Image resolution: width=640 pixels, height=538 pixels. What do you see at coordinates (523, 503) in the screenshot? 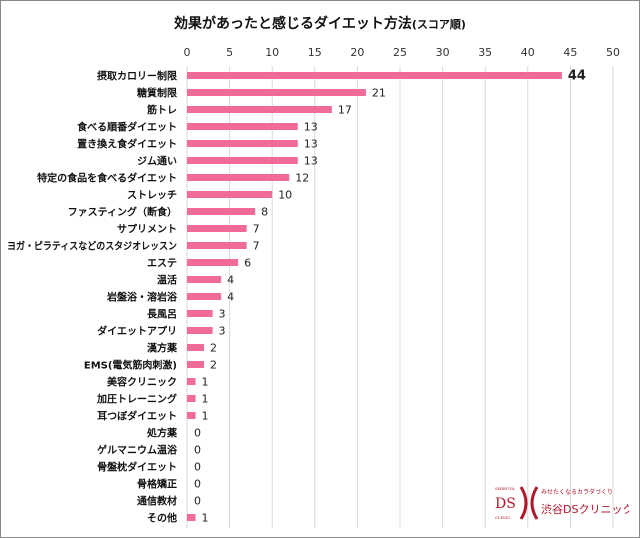
I see `logo-bracket-left` at bounding box center [523, 503].